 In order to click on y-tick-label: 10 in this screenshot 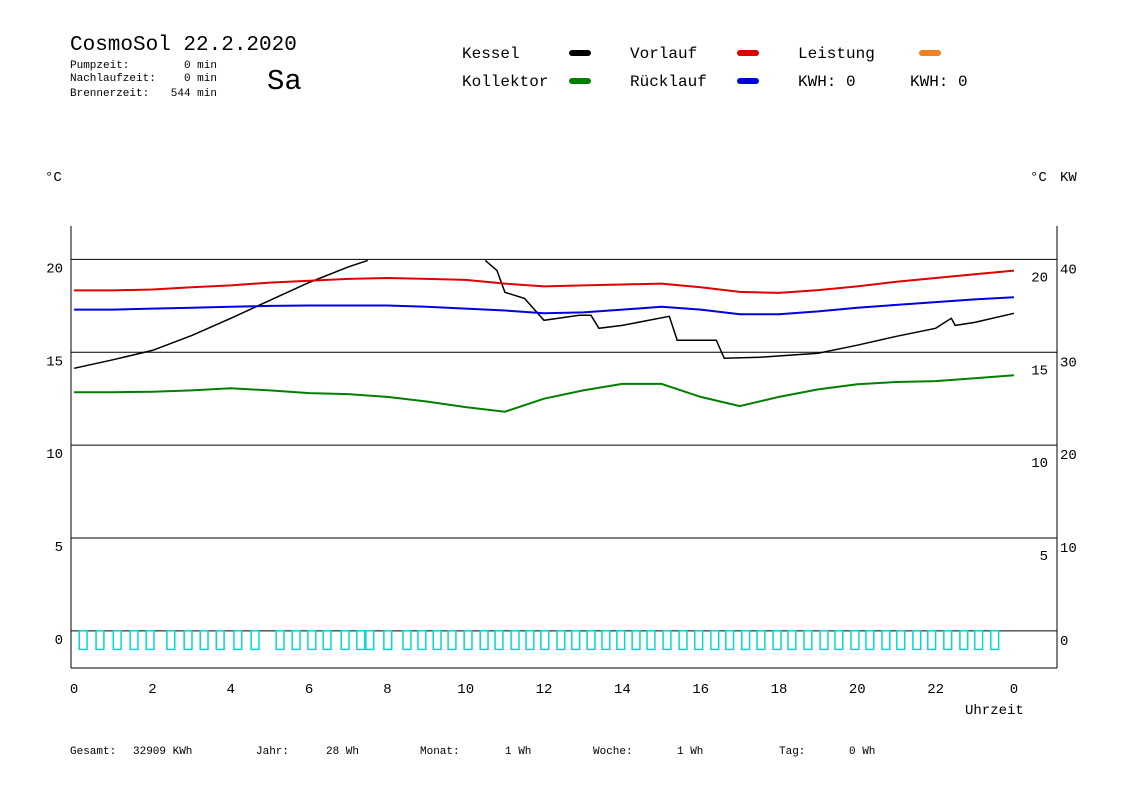, I will do `click(54, 455)`.